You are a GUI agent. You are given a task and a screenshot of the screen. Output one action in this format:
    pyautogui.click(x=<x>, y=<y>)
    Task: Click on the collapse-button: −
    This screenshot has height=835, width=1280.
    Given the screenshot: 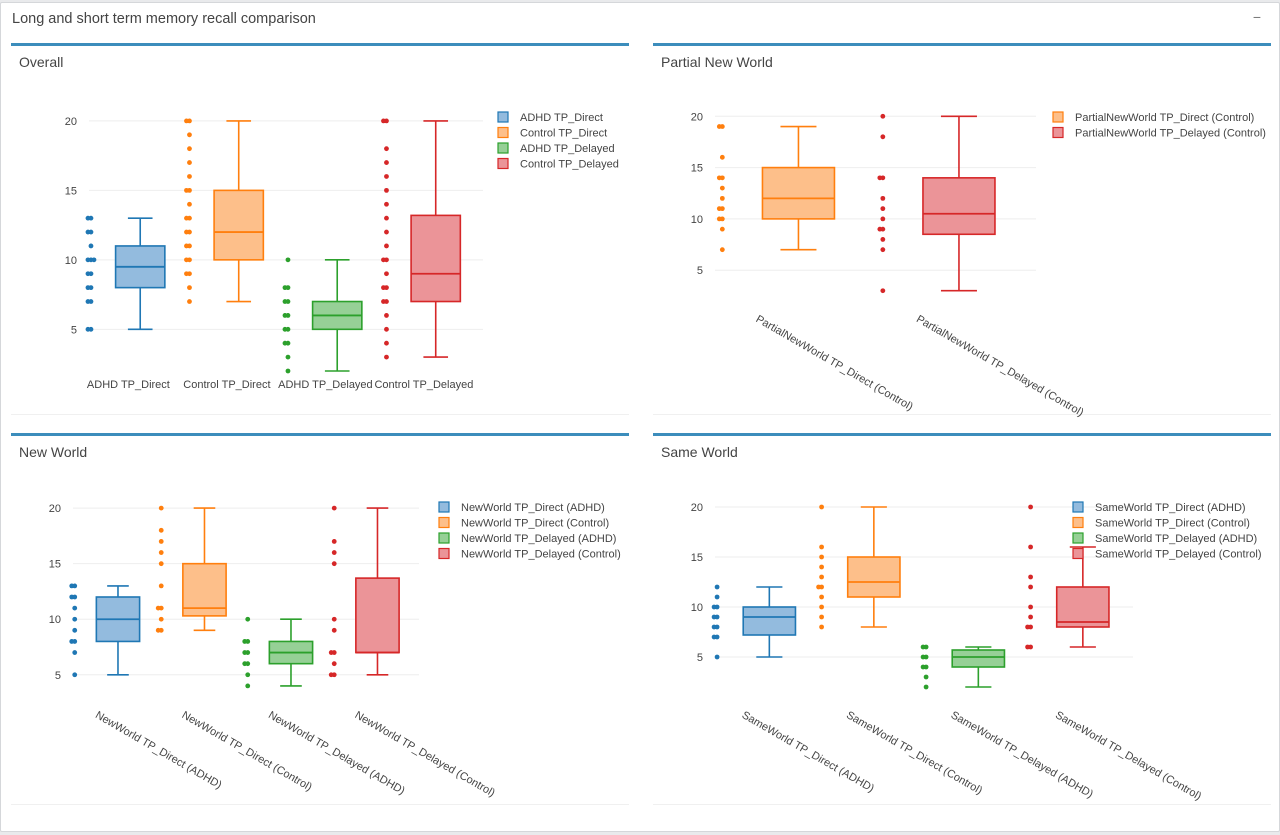 What is the action you would take?
    pyautogui.click(x=1257, y=17)
    